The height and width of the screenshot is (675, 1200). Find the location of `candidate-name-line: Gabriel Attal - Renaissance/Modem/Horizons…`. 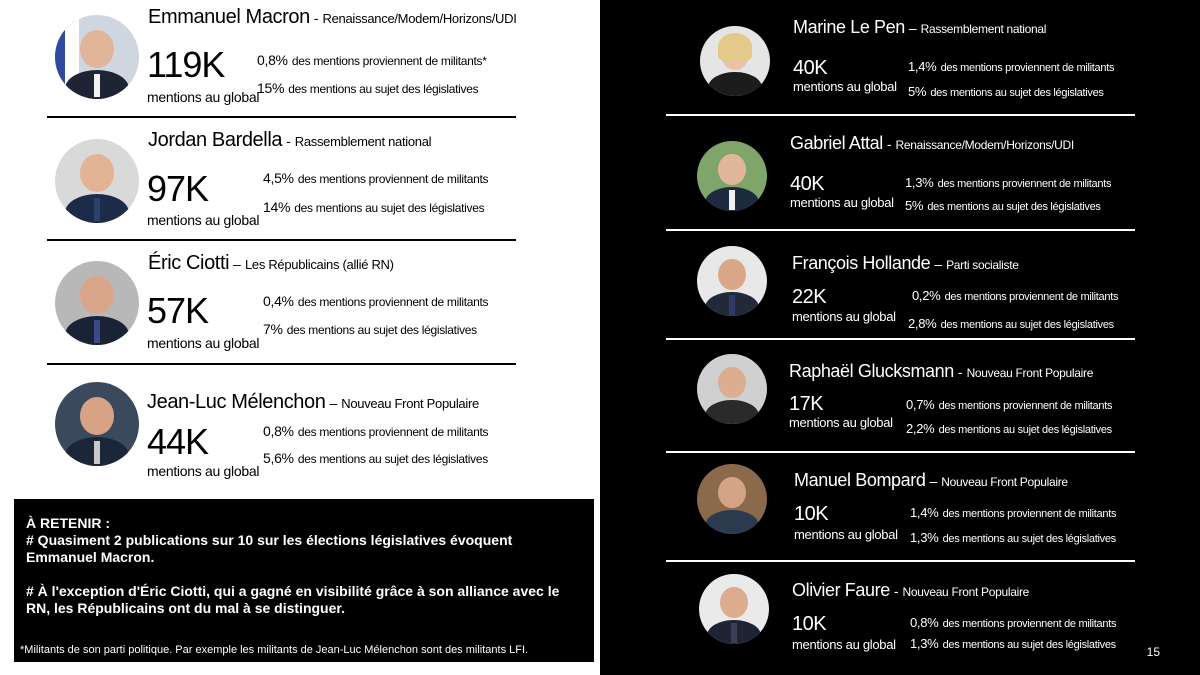

candidate-name-line: Gabriel Attal - Renaissance/Modem/Horizons… is located at coordinates (932, 143).